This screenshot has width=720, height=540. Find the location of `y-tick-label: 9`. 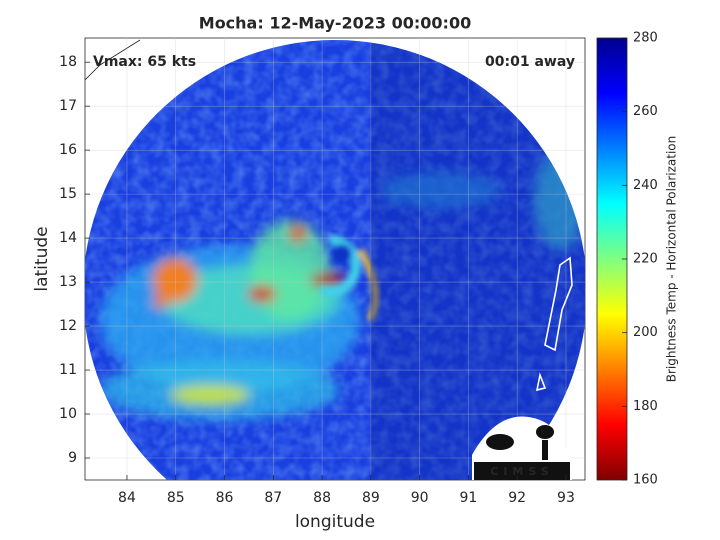

y-tick-label: 9 is located at coordinates (72, 458).